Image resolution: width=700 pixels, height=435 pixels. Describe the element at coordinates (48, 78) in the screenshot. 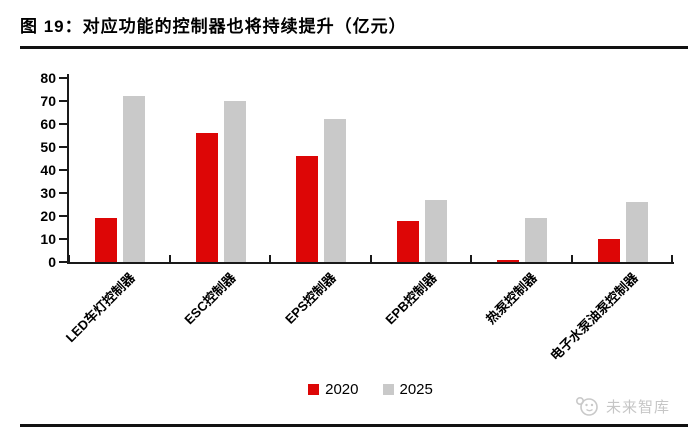

I see `y-axis-tick-label: 80` at that location.